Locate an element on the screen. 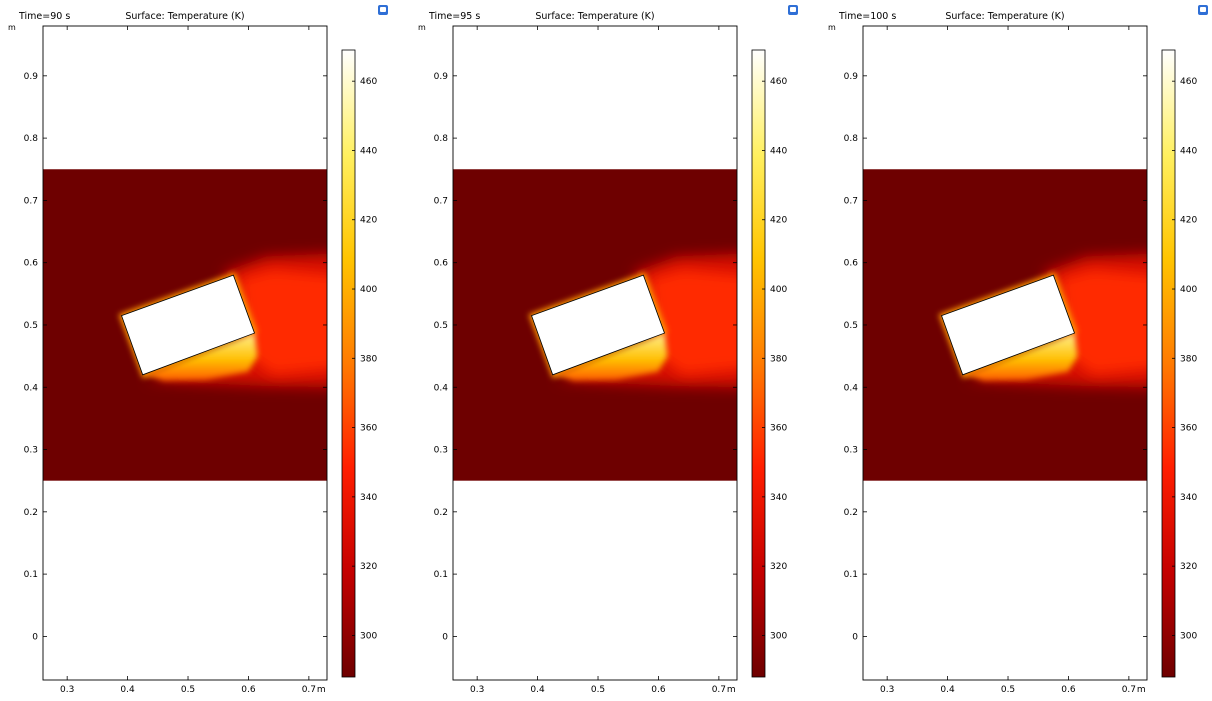 This screenshot has height=701, width=1212. time-label: Time=90 s is located at coordinates (44, 16).